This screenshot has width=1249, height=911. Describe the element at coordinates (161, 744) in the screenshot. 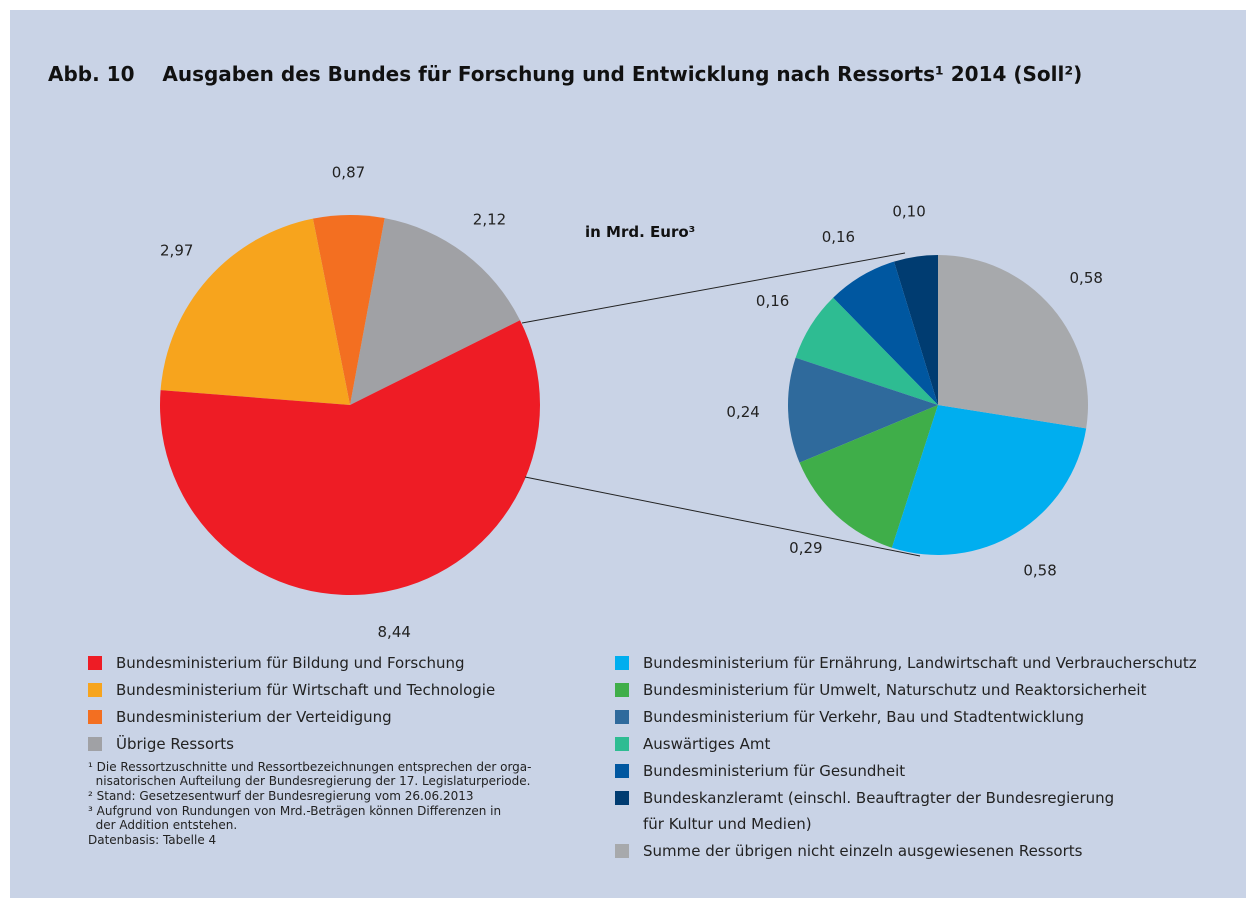

I see `legend-item: Übrige Ressorts` at that location.